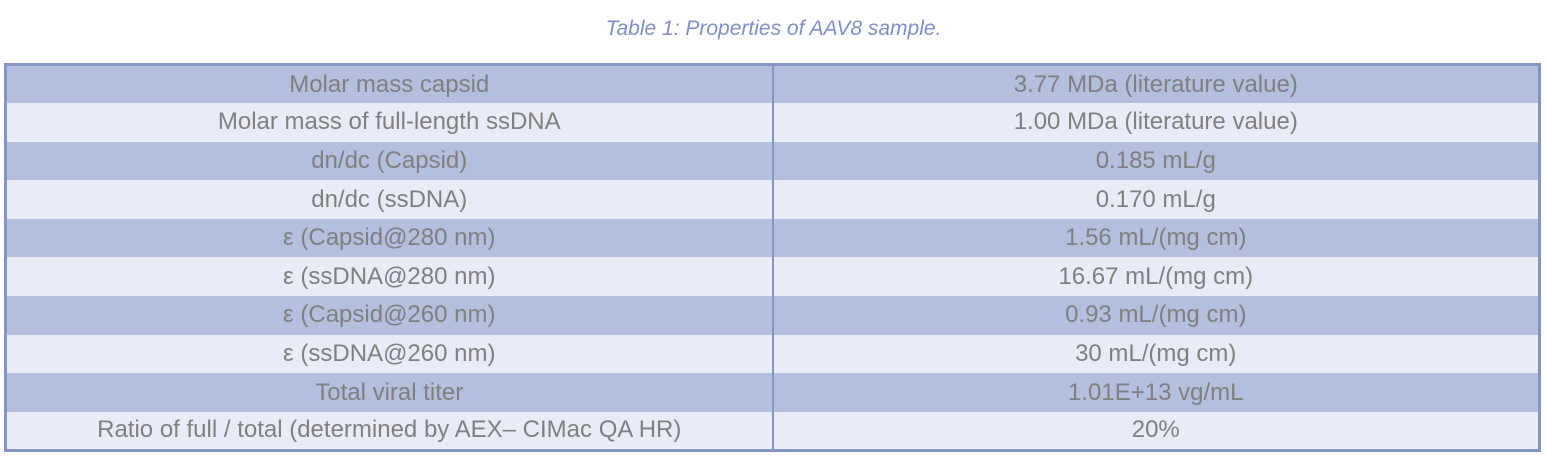  I want to click on value-cell: 0.93 mL/(mg cm), so click(1155, 315).